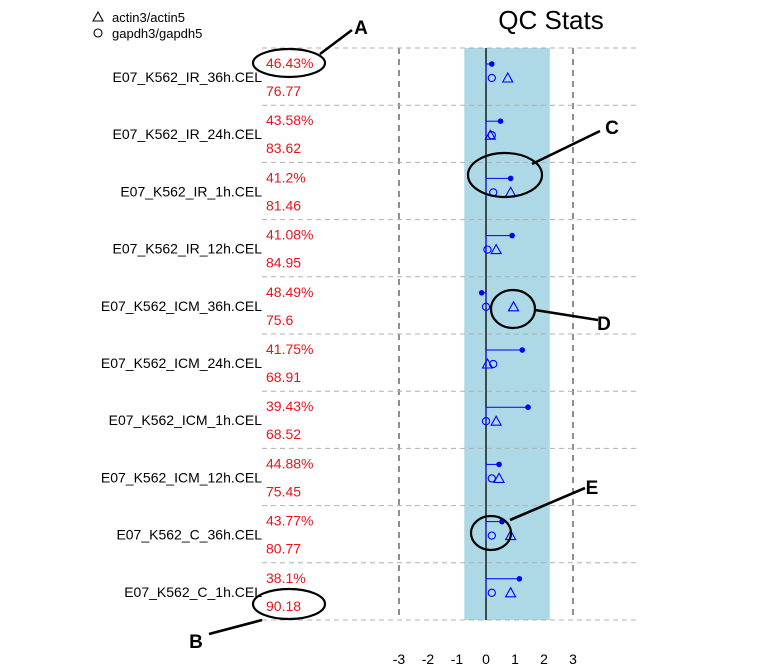  What do you see at coordinates (181, 477) in the screenshot?
I see `sample-label: E07_K562_ICM_12h.CEL` at bounding box center [181, 477].